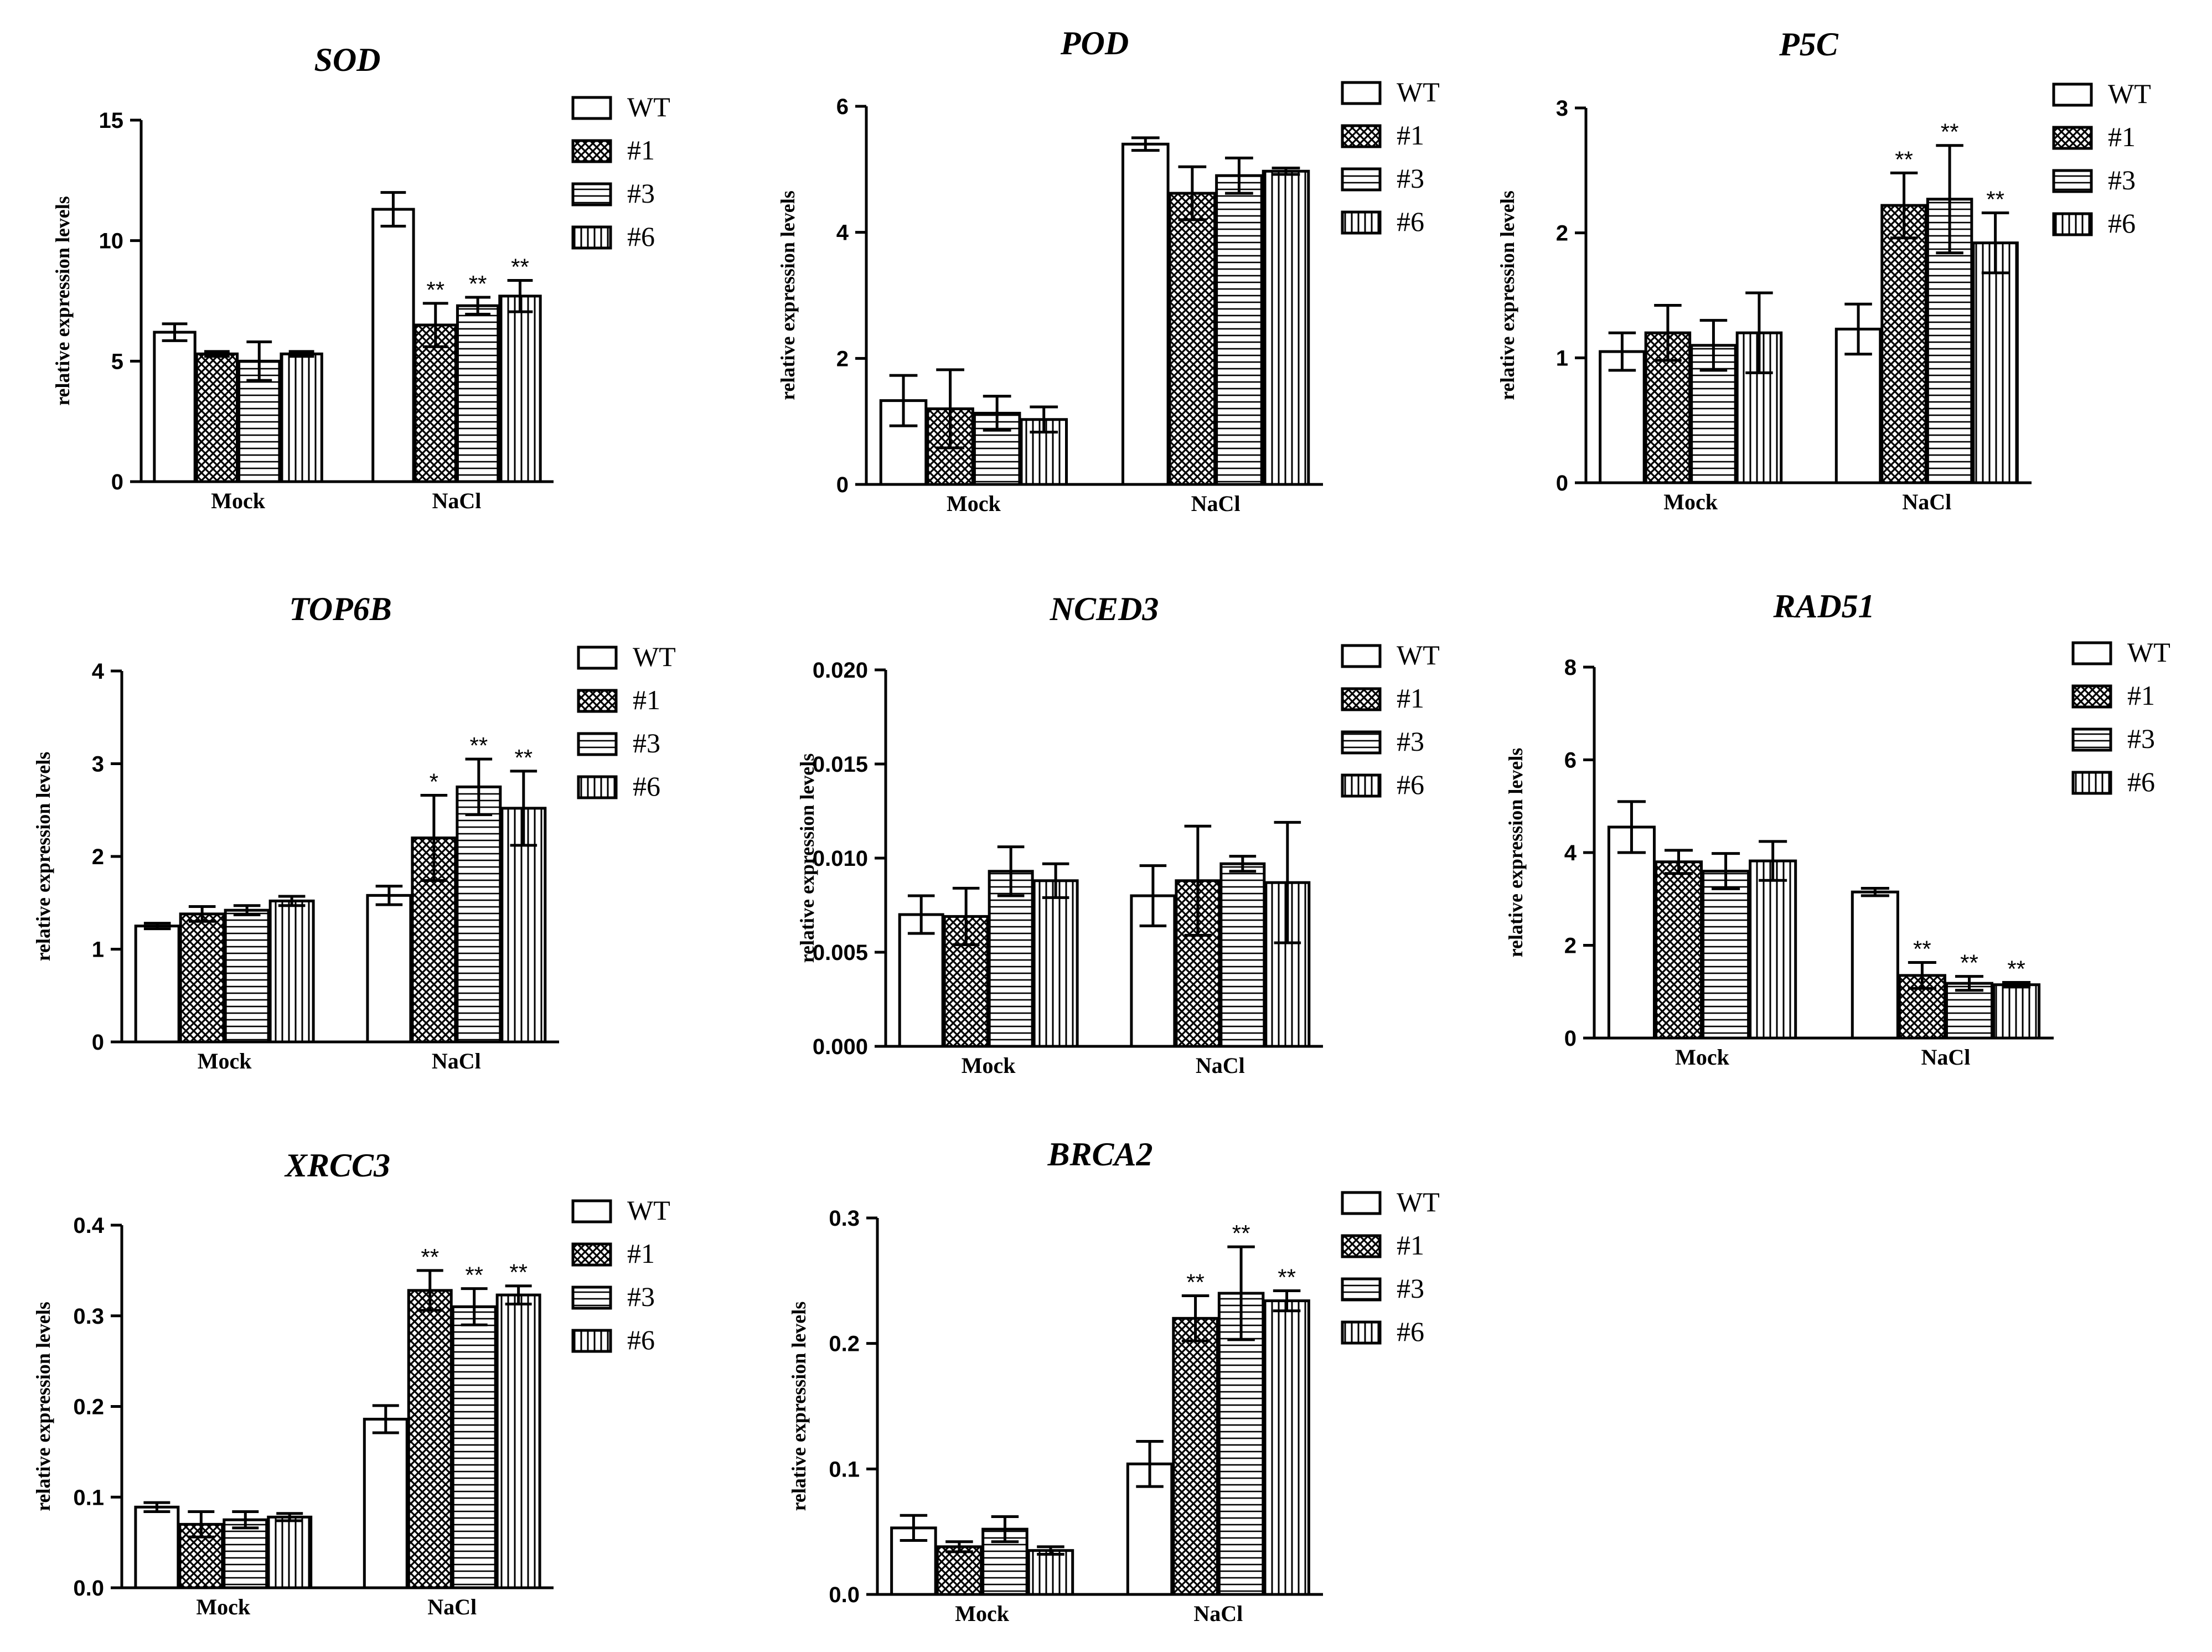 Image resolution: width=2212 pixels, height=1652 pixels. Describe the element at coordinates (1104, 609) in the screenshot. I see `chart-title: NCED3` at that location.